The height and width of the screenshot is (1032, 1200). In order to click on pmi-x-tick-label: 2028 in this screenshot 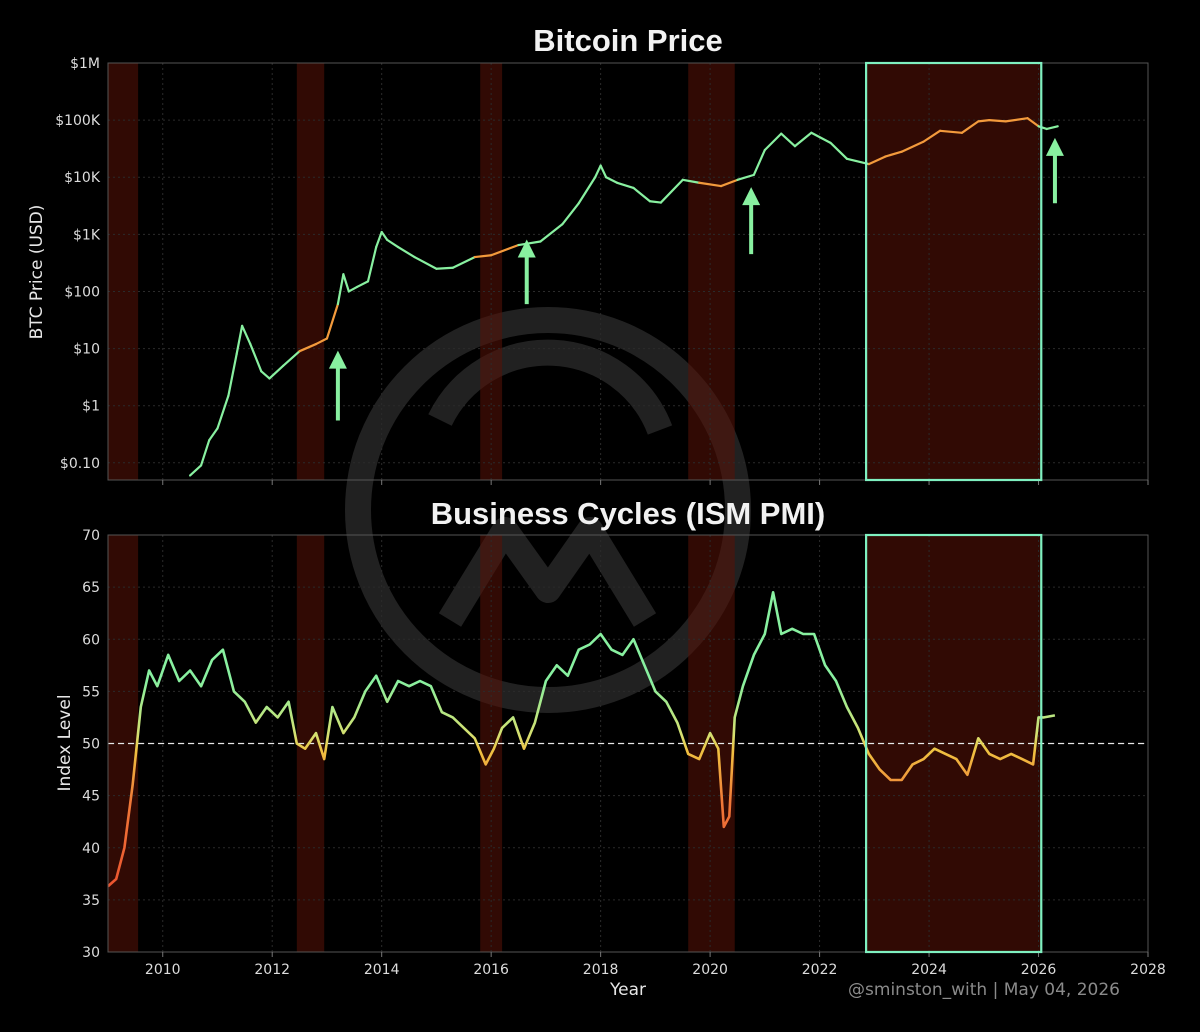, I will do `click(1148, 970)`.